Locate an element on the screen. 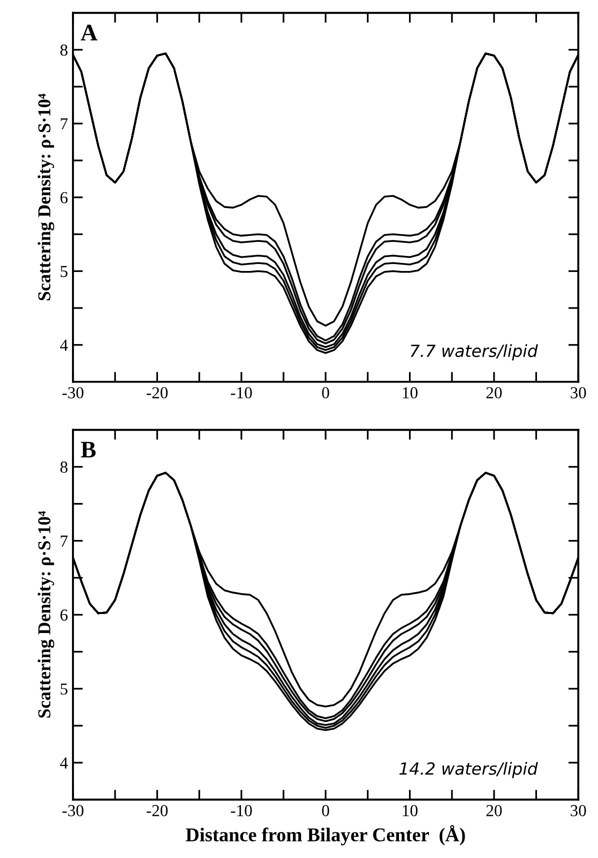 The height and width of the screenshot is (858, 598). x-axis-title: Distance from Bilayer Center (Å) is located at coordinates (325, 835).